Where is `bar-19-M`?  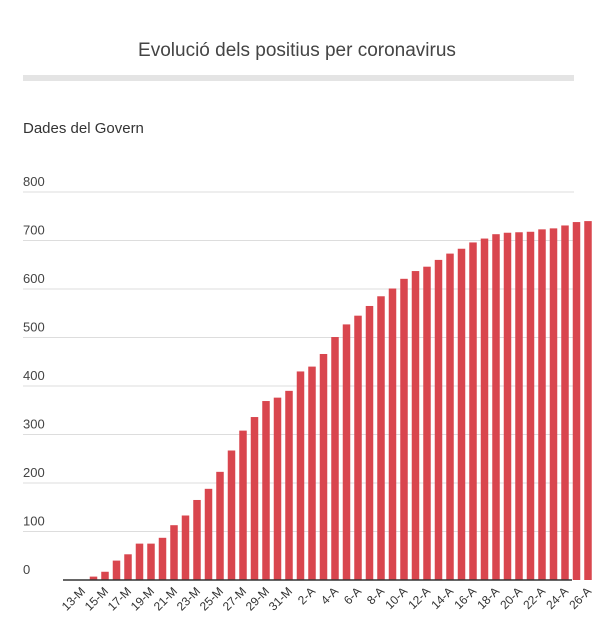 bar-19-M is located at coordinates (151, 561).